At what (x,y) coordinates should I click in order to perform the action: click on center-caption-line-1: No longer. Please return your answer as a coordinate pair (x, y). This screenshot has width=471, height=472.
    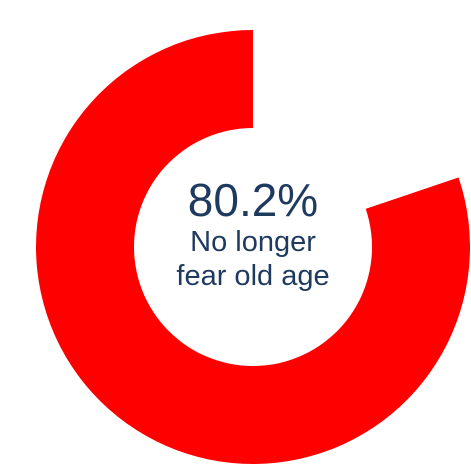
    Looking at the image, I should click on (253, 242).